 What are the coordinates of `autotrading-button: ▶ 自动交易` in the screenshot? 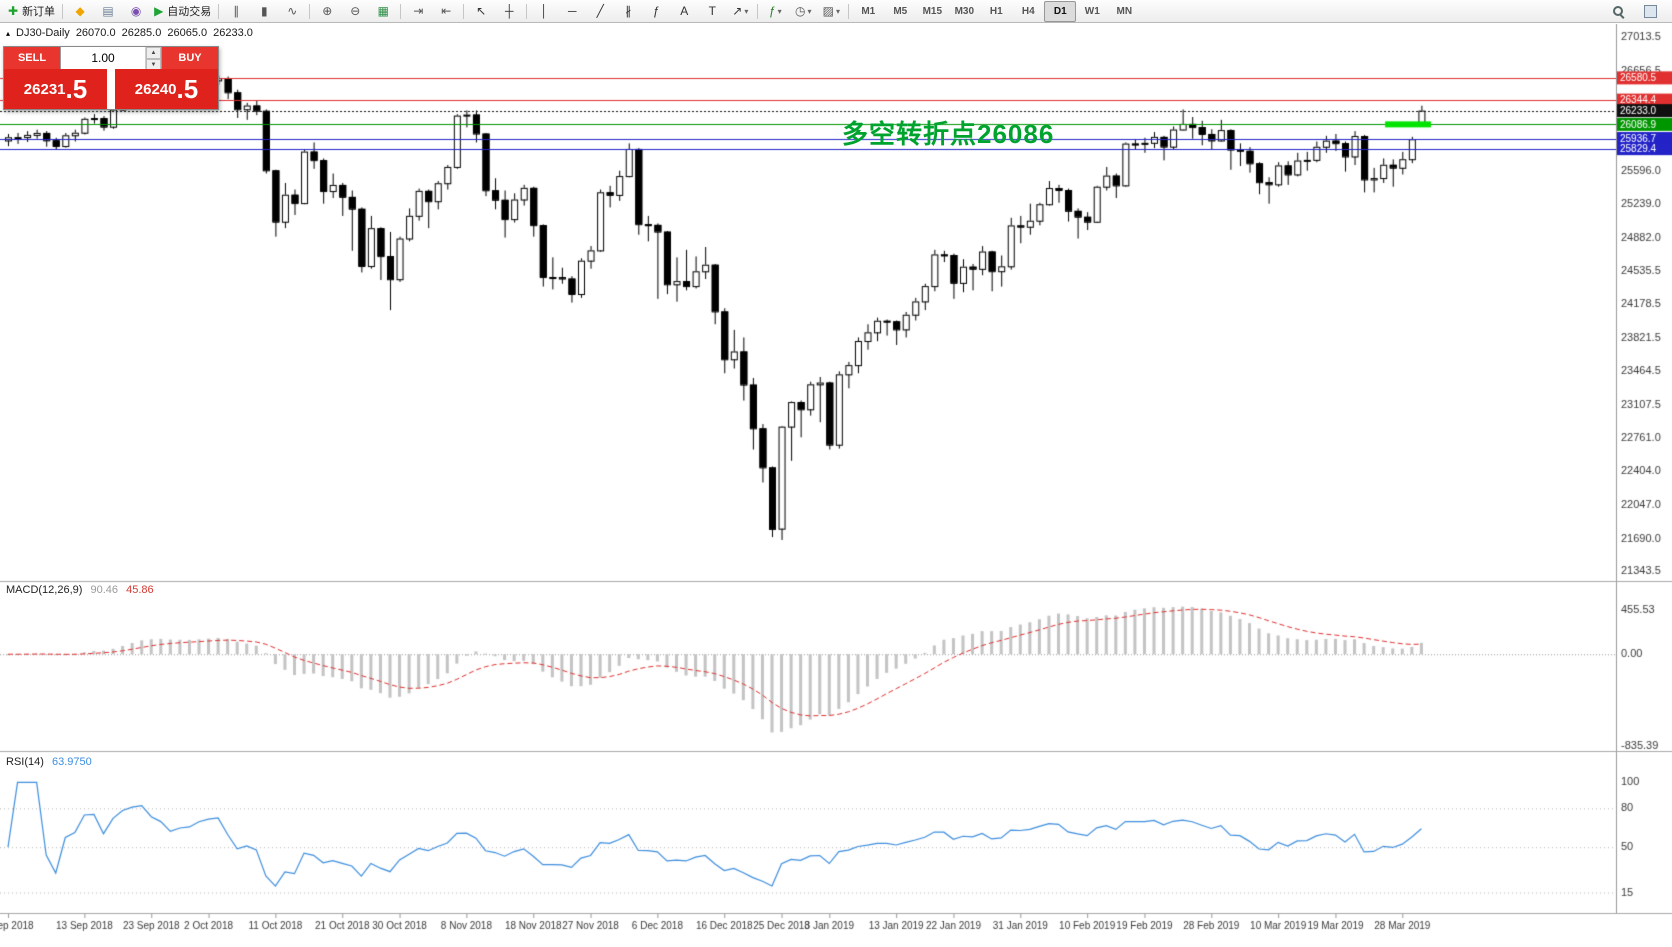 It's located at (182, 11).